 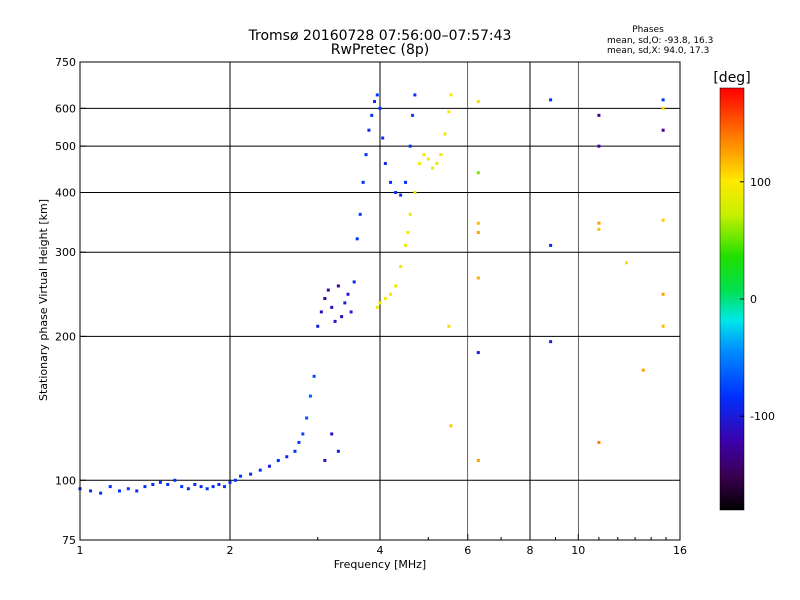 I want to click on y-tick-label: 400, so click(x=65, y=192).